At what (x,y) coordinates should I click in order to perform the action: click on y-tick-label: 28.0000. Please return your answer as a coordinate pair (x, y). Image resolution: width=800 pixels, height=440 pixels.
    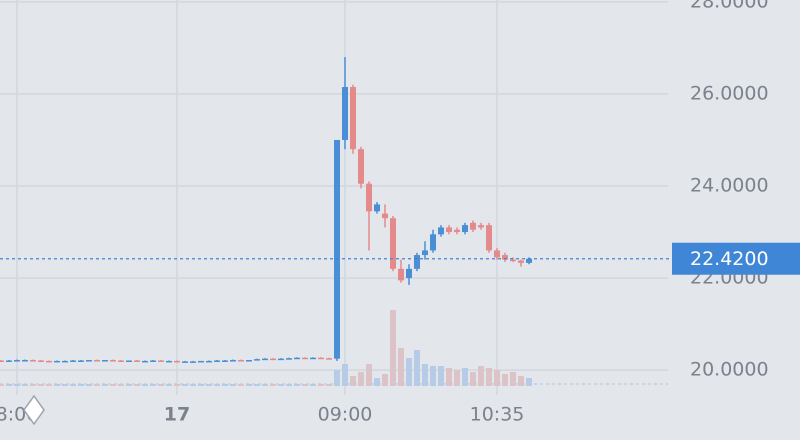
    Looking at the image, I should click on (729, 6).